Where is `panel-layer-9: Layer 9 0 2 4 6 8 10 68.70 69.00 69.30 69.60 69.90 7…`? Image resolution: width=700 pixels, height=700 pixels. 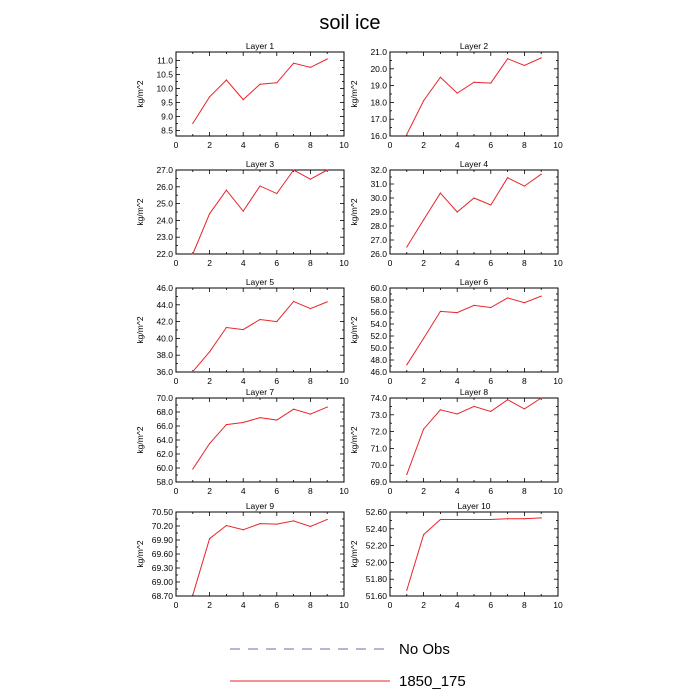 panel-layer-9: Layer 9 0 2 4 6 8 10 68.70 69.00 69.30 69.60 69.90 7… is located at coordinates (242, 555).